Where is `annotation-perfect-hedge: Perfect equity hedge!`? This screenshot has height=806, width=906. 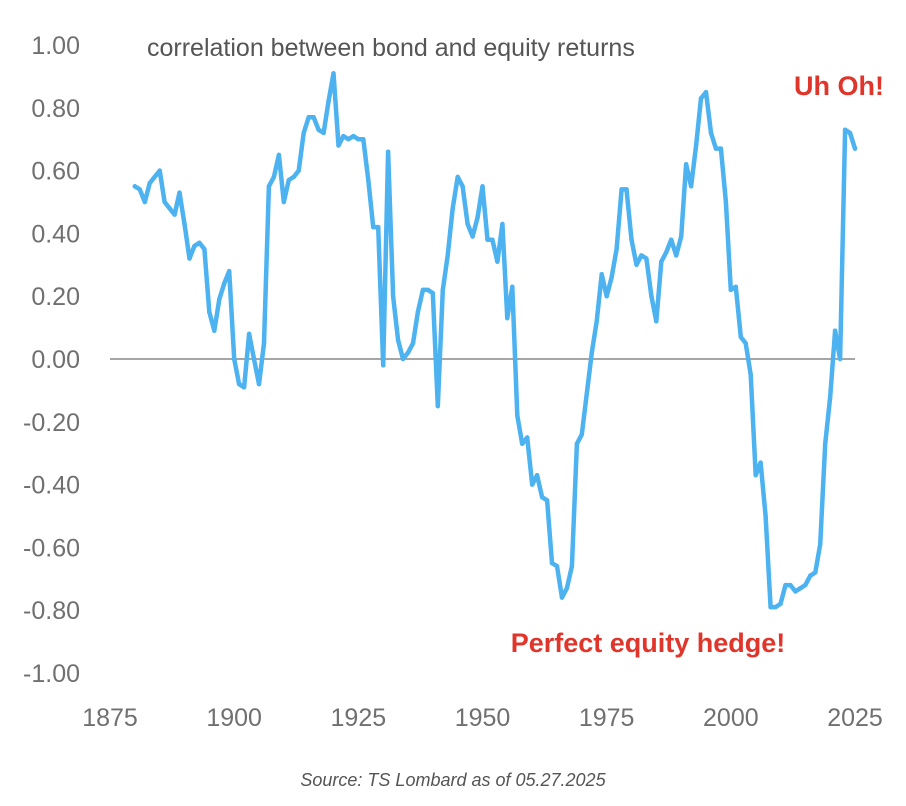
annotation-perfect-hedge: Perfect equity hedge! is located at coordinates (648, 643).